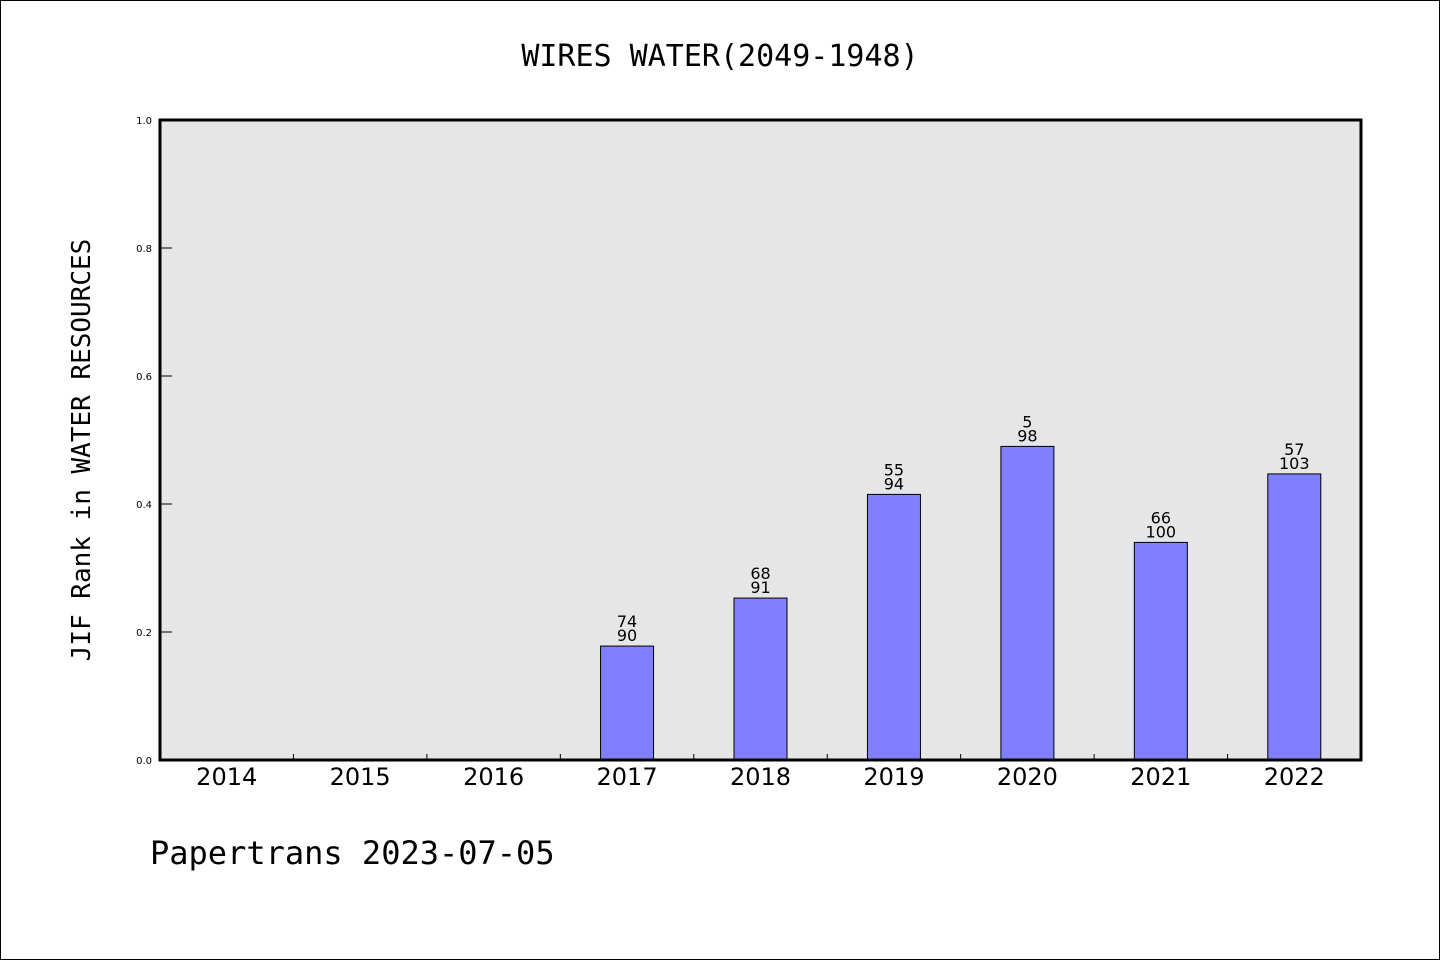  Describe the element at coordinates (1161, 517) in the screenshot. I see `bar-rank-label: 66` at that location.